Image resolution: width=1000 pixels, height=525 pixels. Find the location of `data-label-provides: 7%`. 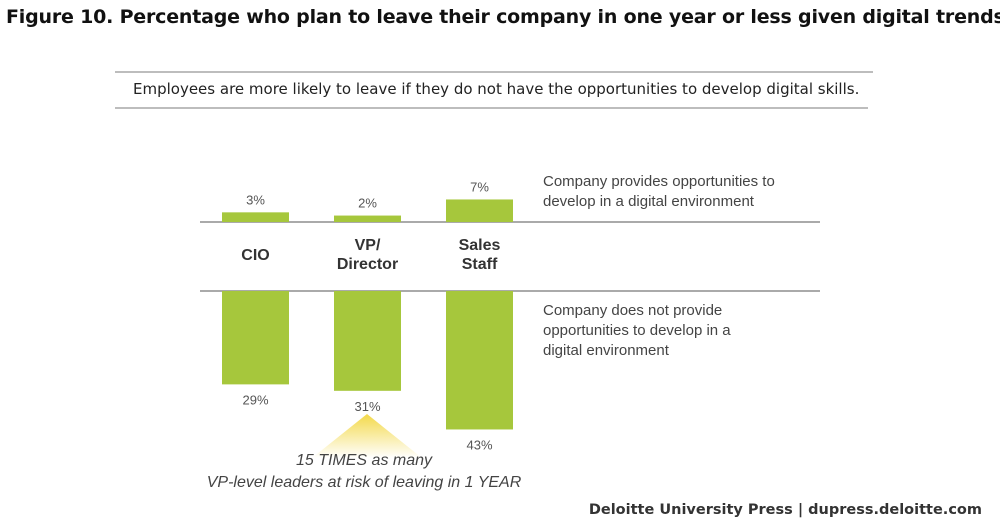

data-label-provides: 7% is located at coordinates (479, 186).